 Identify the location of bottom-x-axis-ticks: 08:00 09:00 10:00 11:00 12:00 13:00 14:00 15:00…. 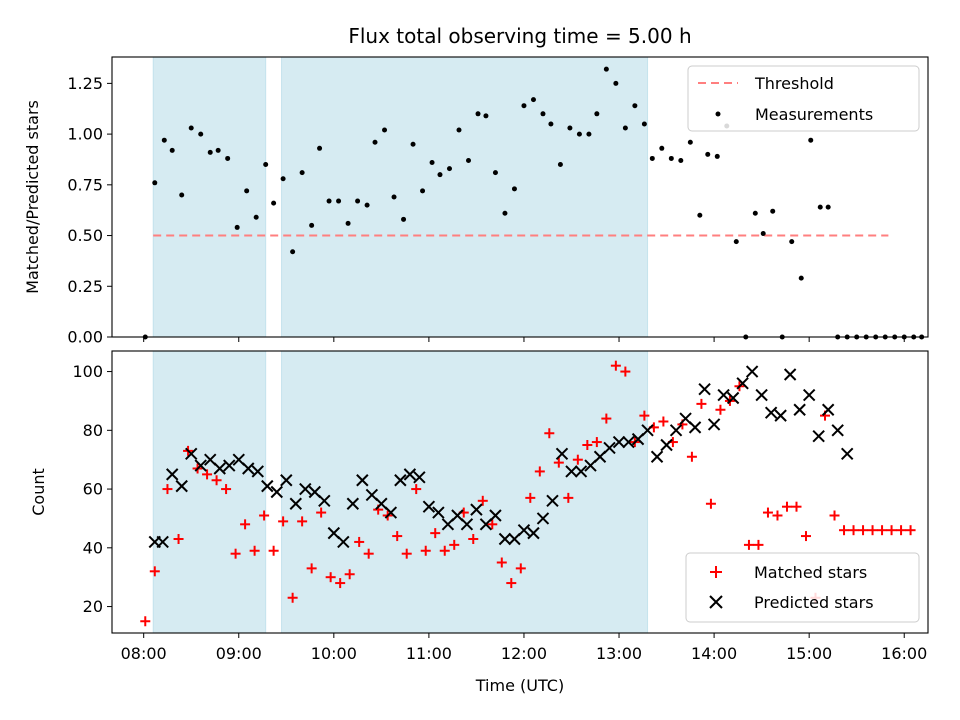
(524, 648).